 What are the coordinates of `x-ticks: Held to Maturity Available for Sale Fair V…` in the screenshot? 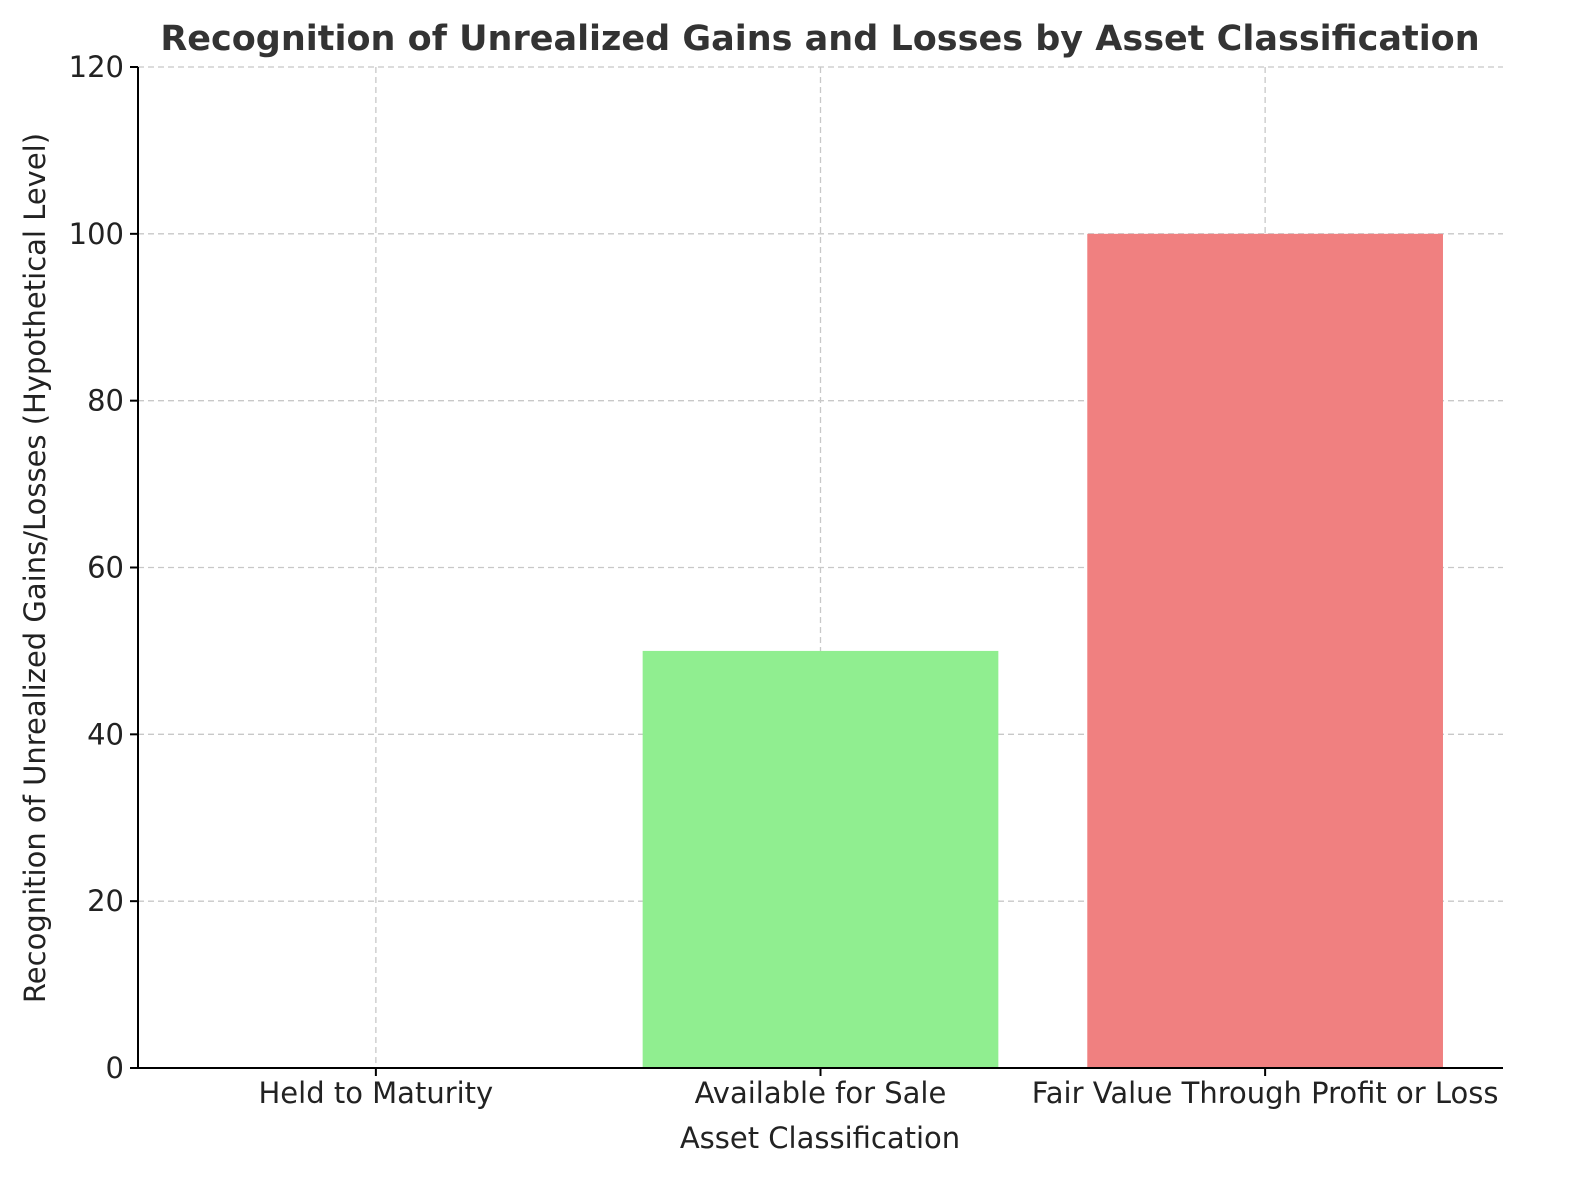 It's located at (879, 1089).